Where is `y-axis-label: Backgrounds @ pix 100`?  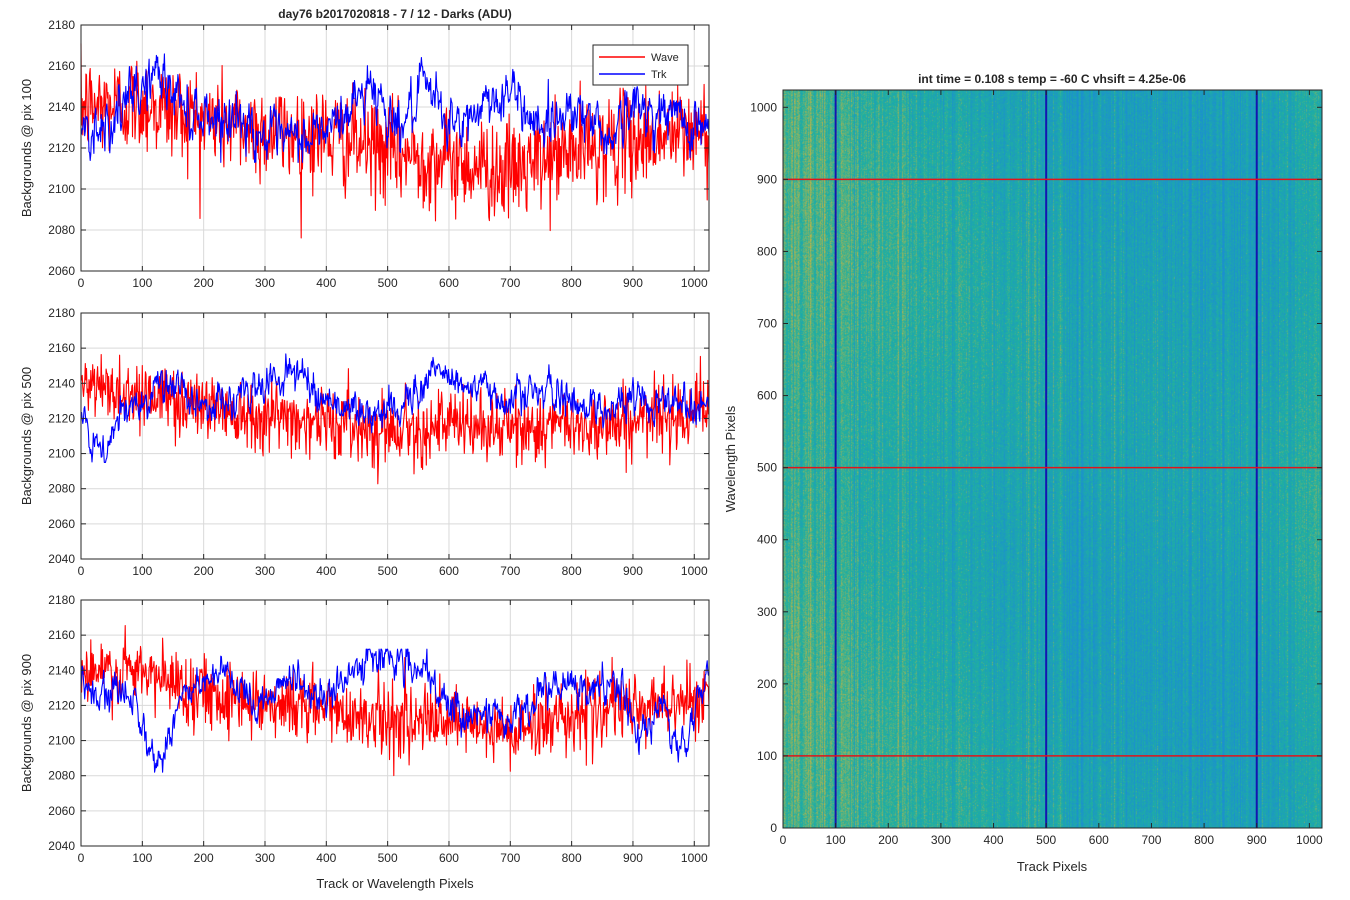
y-axis-label: Backgrounds @ pix 100 is located at coordinates (26, 148).